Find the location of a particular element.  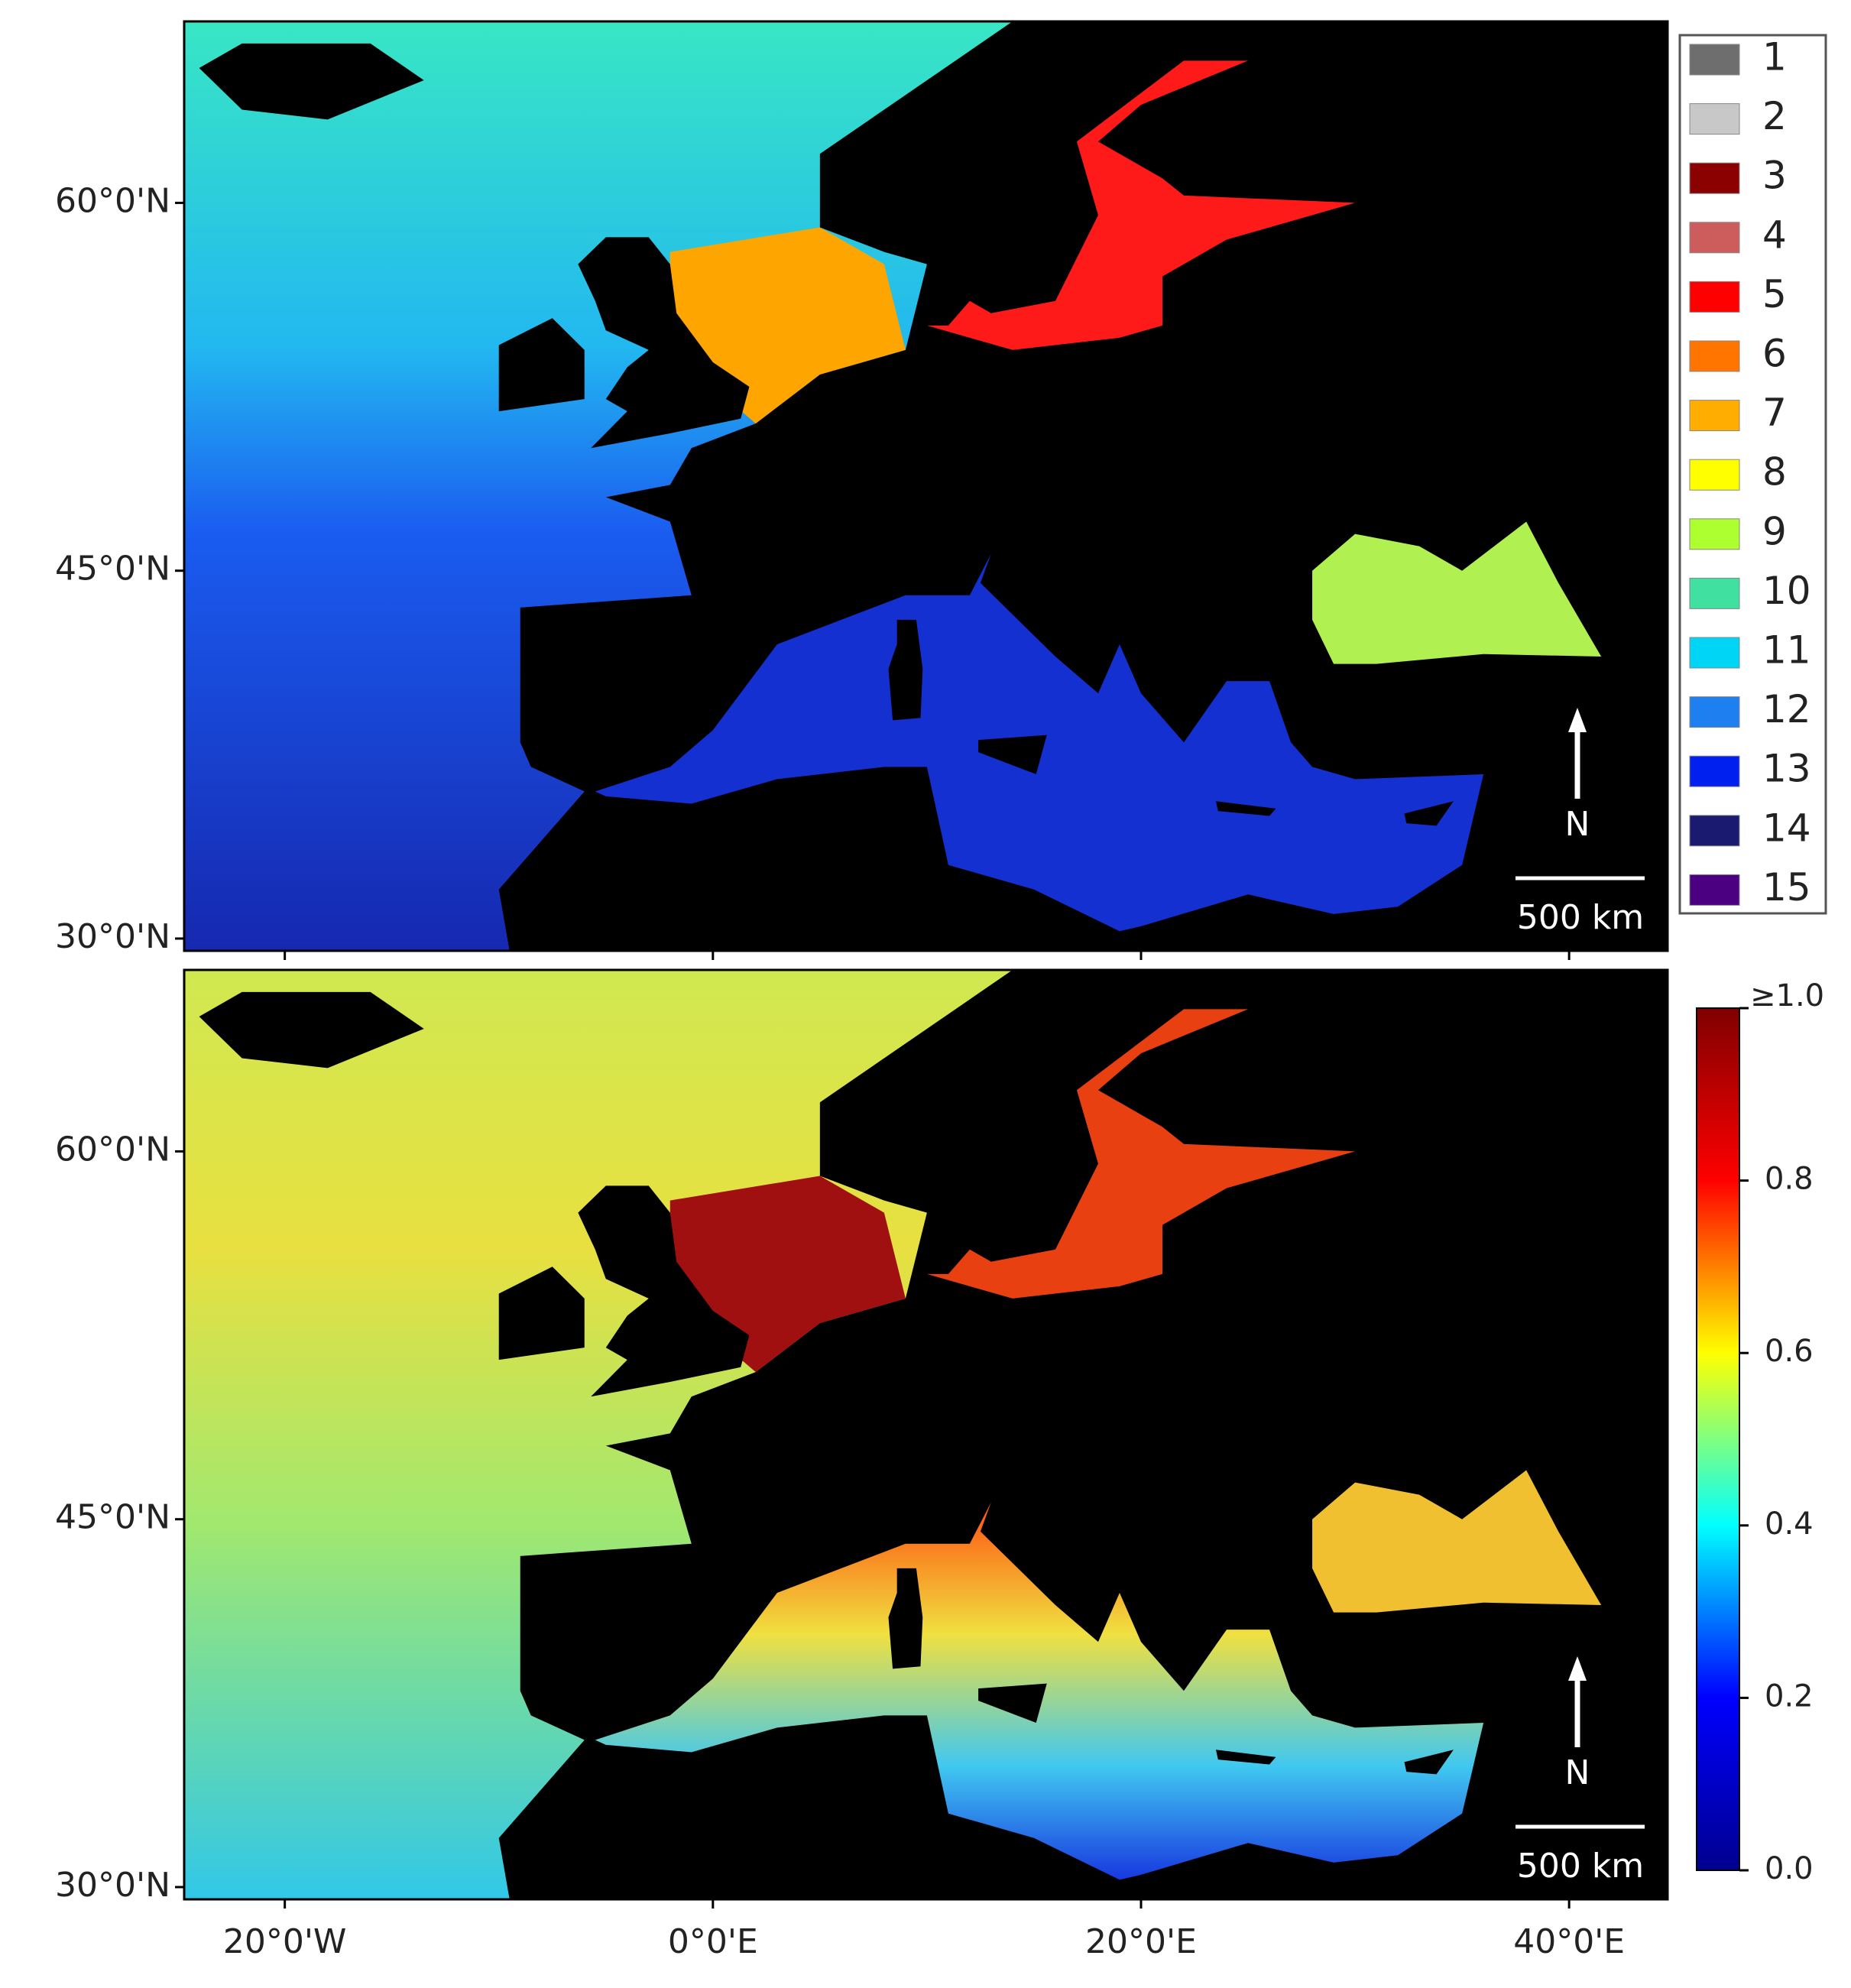

legend-label: 6 is located at coordinates (1774, 354).